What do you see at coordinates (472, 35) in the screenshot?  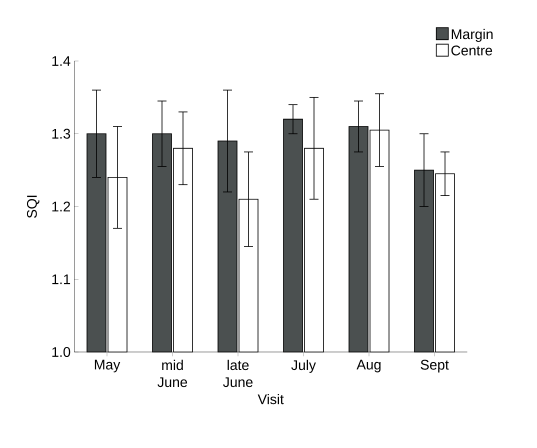 I see `legend-label: Margin` at bounding box center [472, 35].